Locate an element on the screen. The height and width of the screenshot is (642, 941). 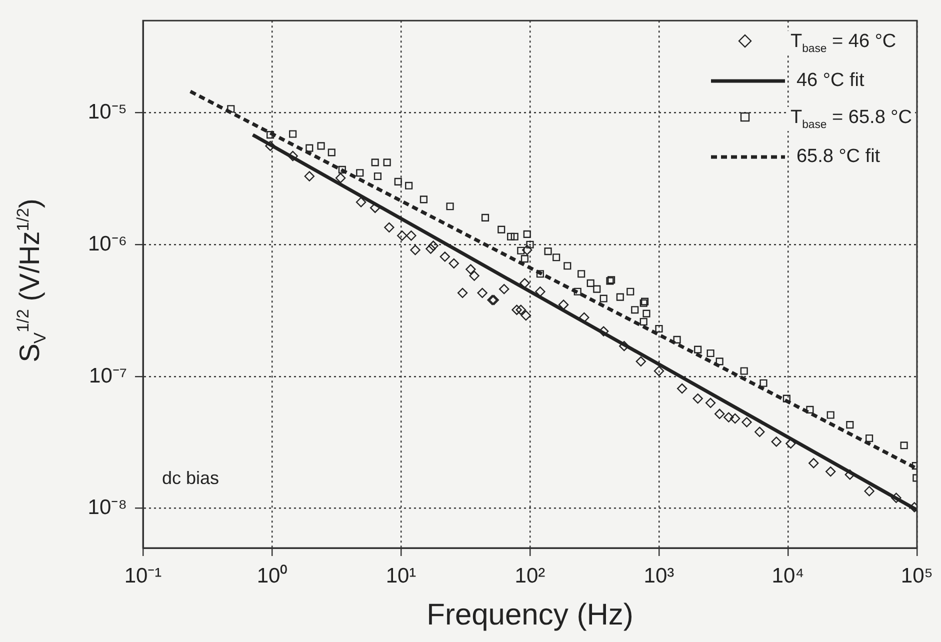
legend-label: T$_{base}$ = 65.8 °C is located at coordinates (851, 119).